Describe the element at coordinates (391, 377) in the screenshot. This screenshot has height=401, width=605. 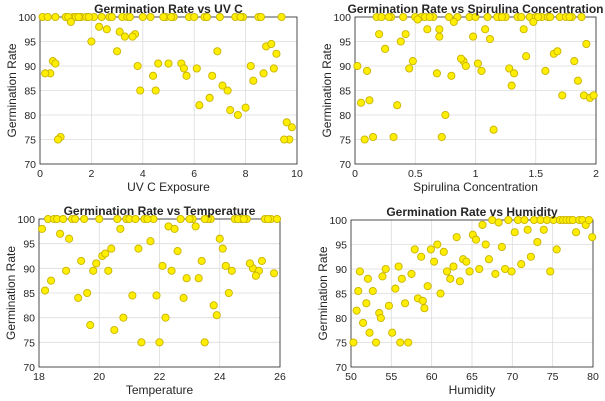
I see `x-tick-label: 55` at that location.